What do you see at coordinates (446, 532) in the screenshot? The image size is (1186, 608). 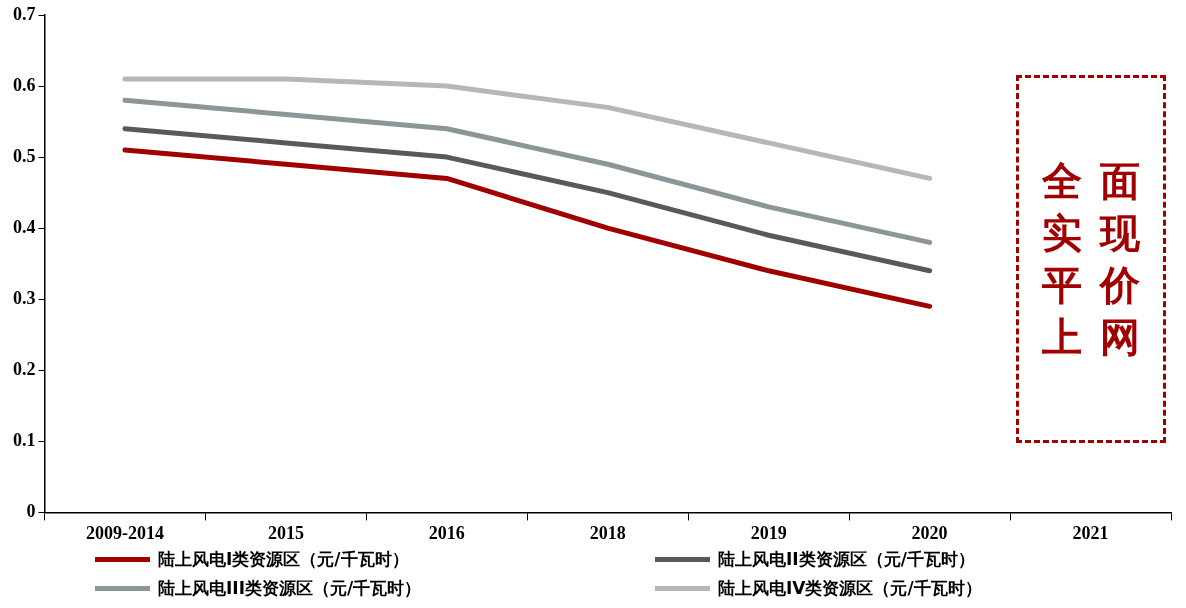 I see `x-tick-label: 2016` at bounding box center [446, 532].